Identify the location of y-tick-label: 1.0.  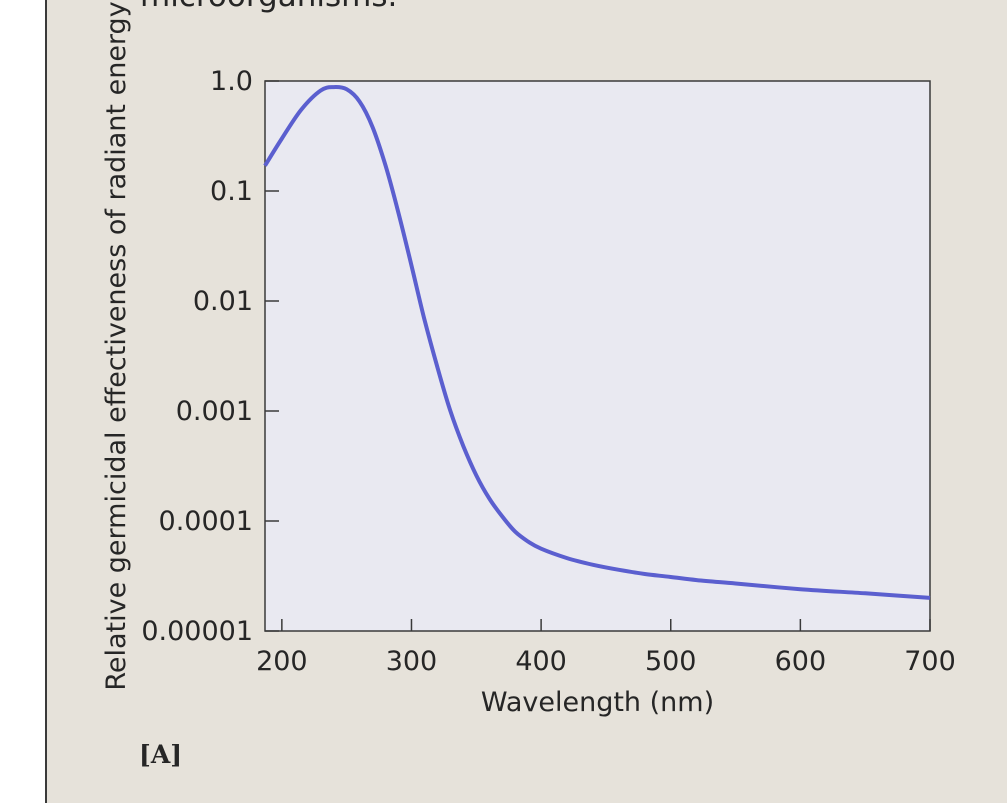
(231, 81).